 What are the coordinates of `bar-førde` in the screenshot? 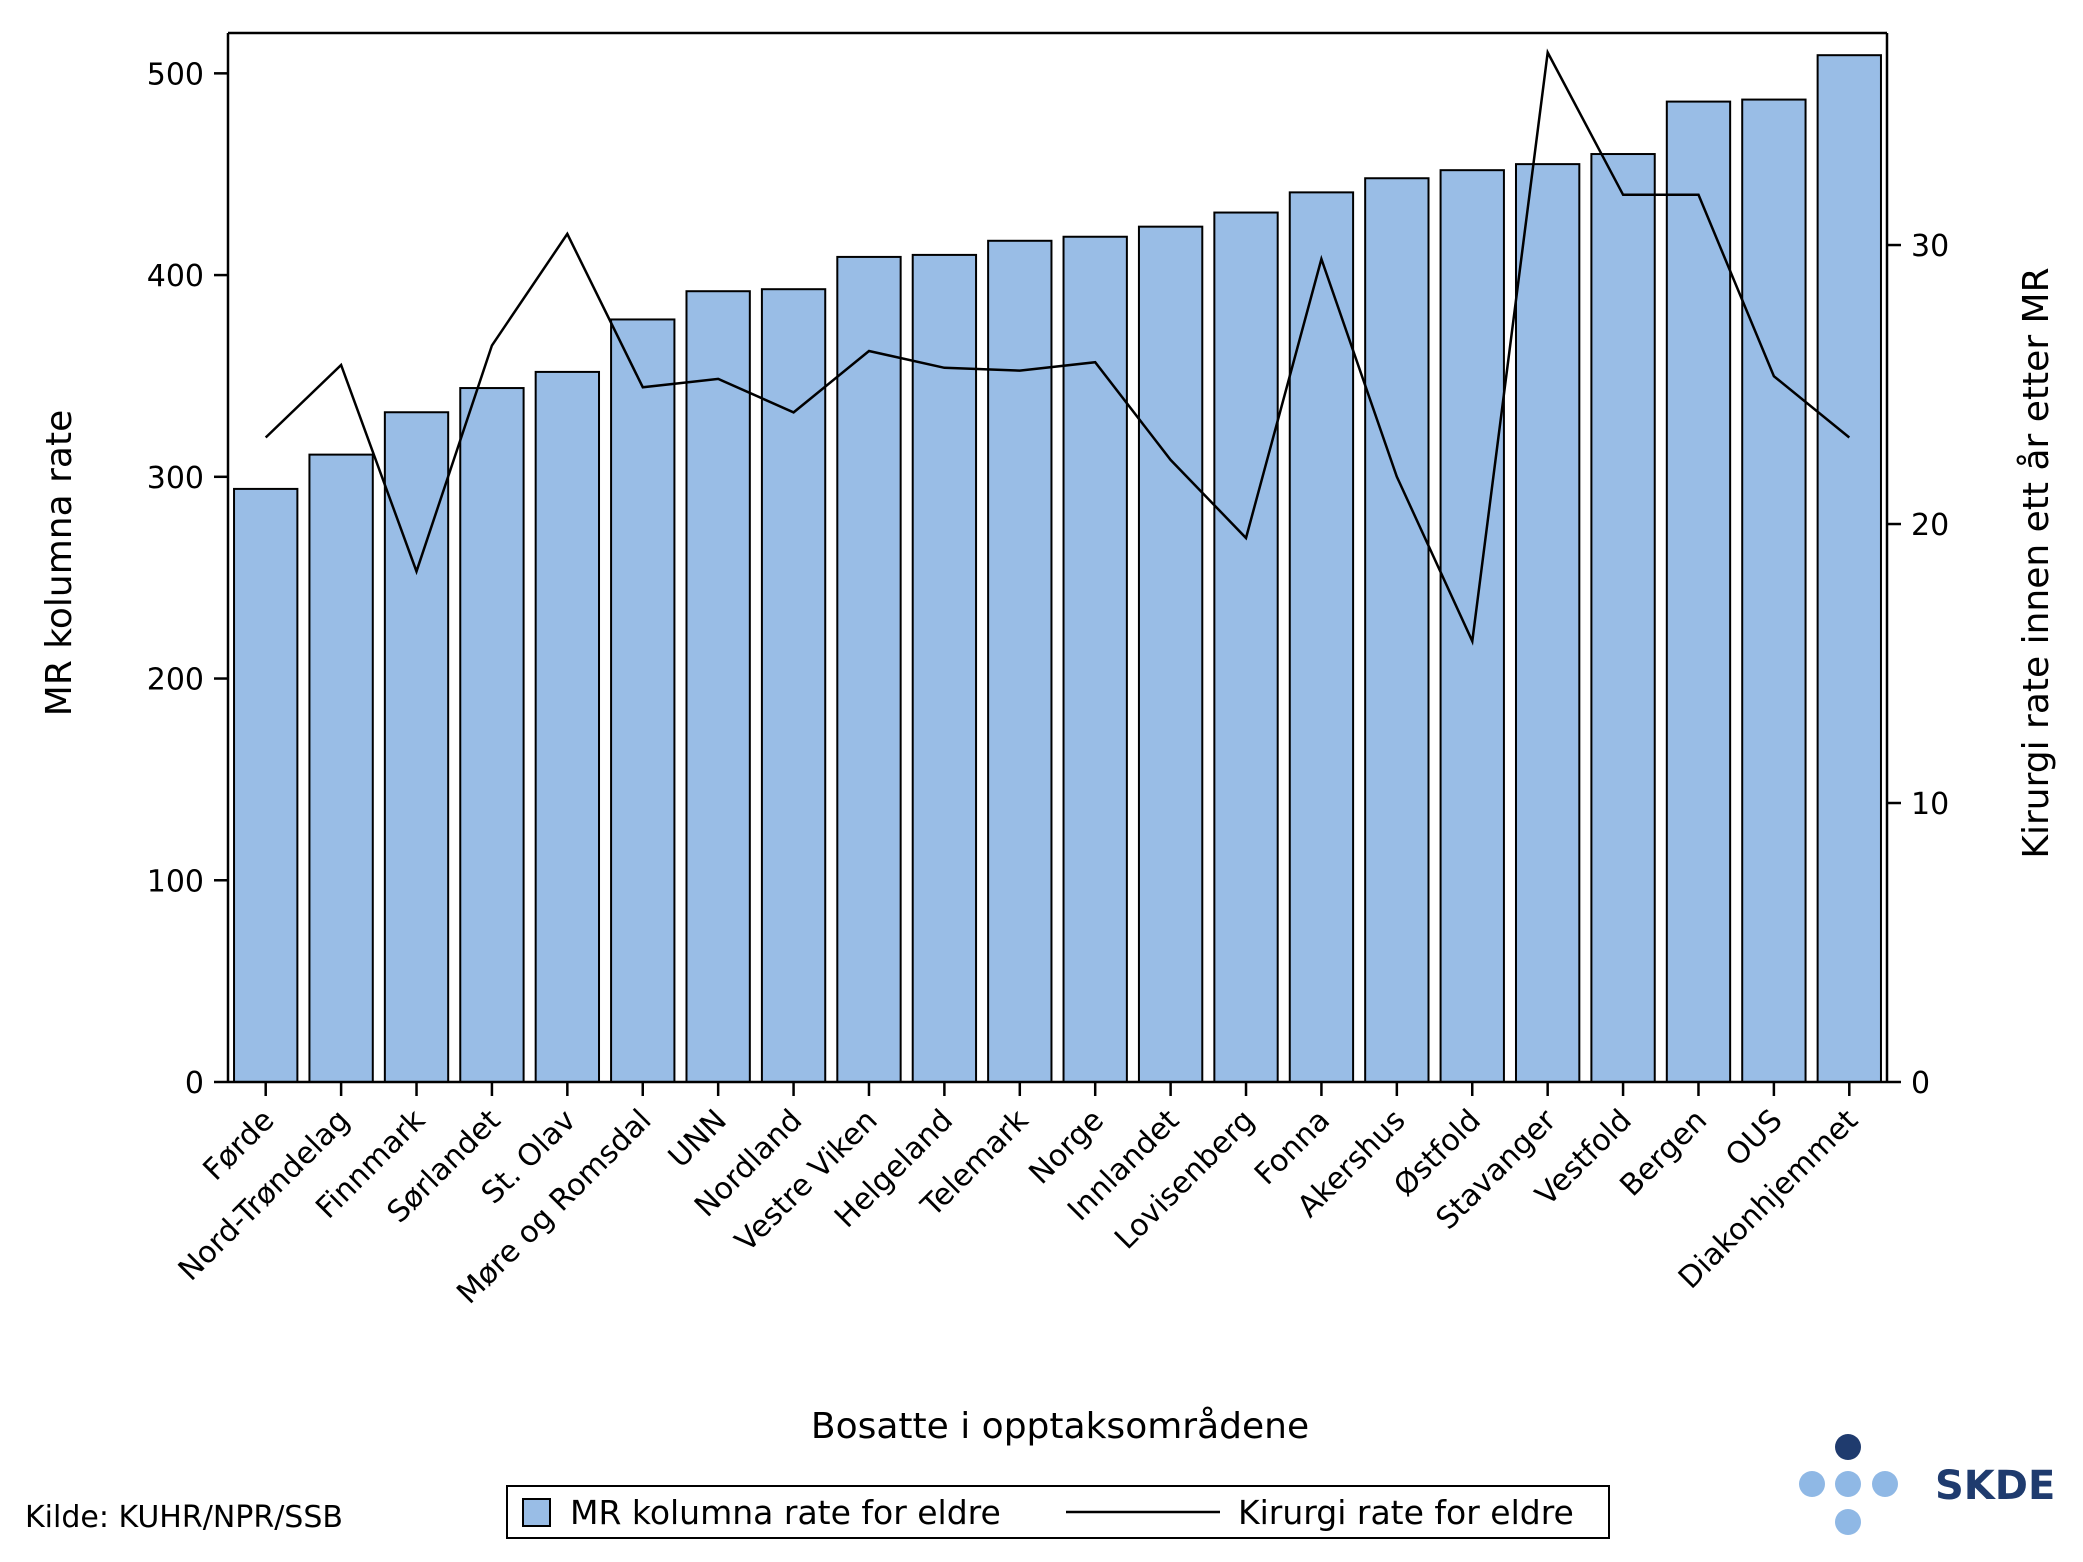 It's located at (266, 785).